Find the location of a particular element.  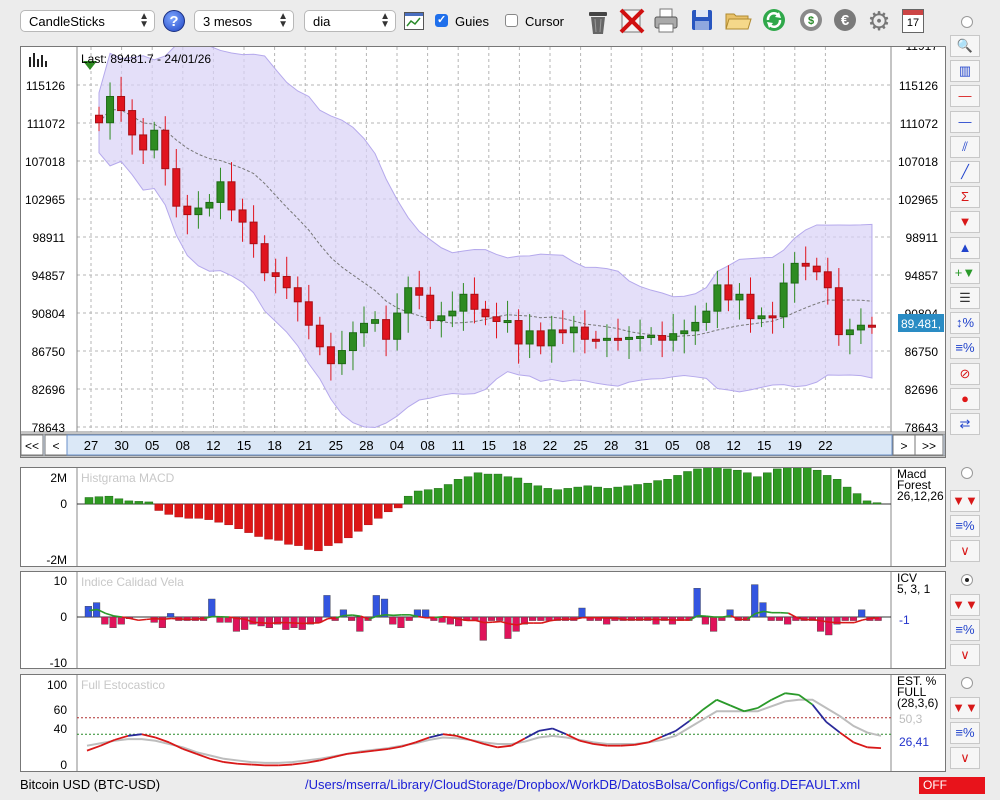

print-icon is located at coordinates (666, 21).